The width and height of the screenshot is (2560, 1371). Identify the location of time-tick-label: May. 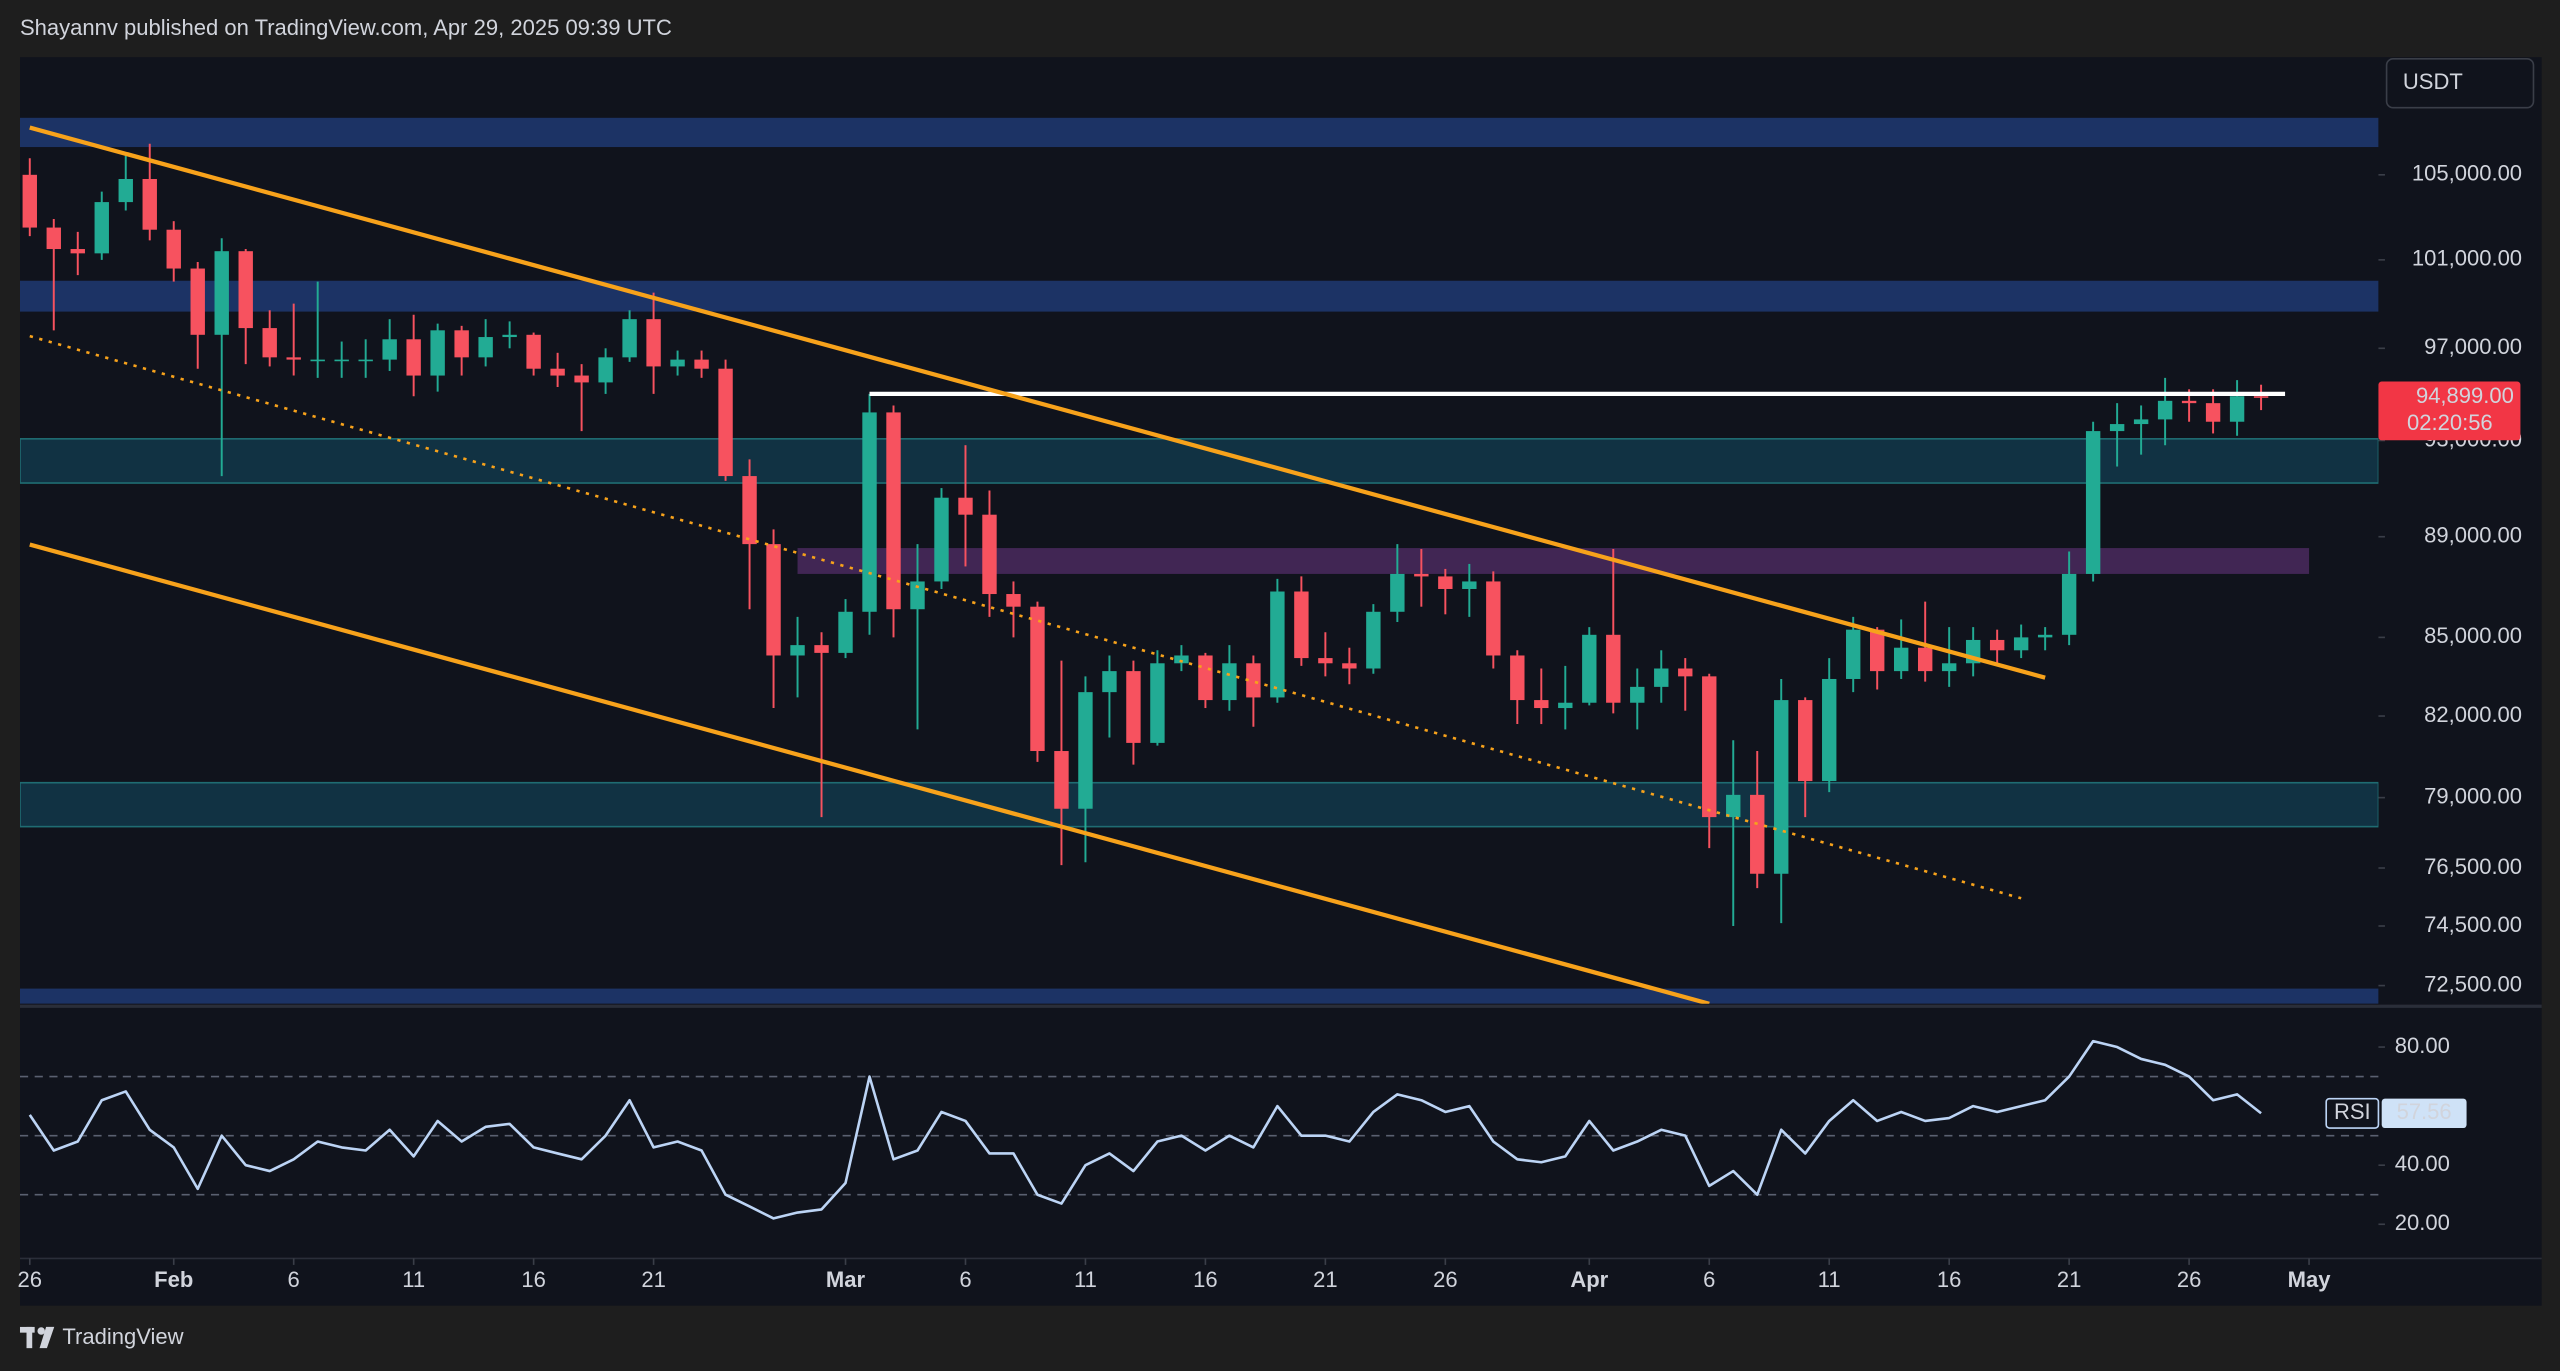
(2310, 1279).